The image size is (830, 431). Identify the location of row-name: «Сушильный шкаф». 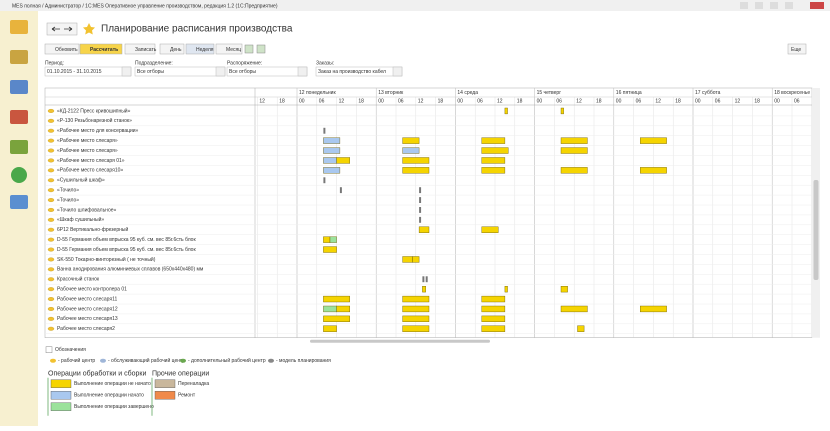
(81, 180).